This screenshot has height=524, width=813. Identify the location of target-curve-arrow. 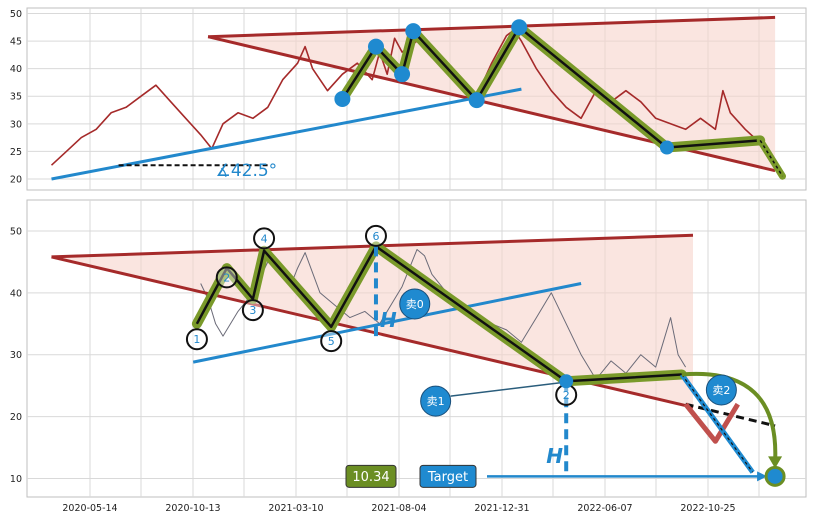
(729, 417).